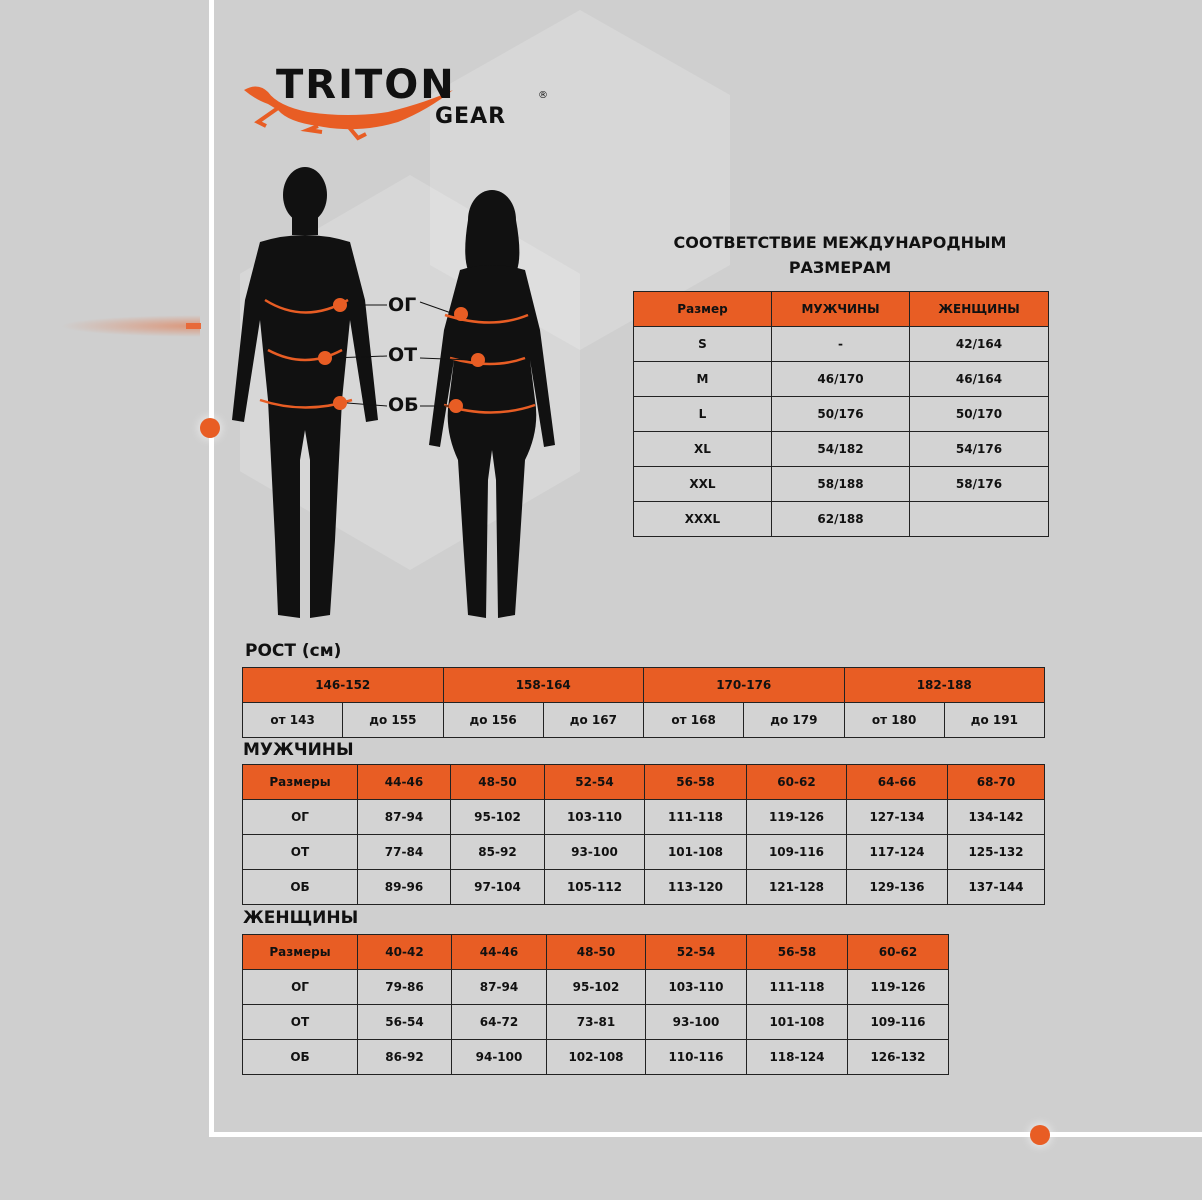 The height and width of the screenshot is (1200, 1202). Describe the element at coordinates (497, 852) in the screenshot. I see `table-cell: 85-92` at that location.